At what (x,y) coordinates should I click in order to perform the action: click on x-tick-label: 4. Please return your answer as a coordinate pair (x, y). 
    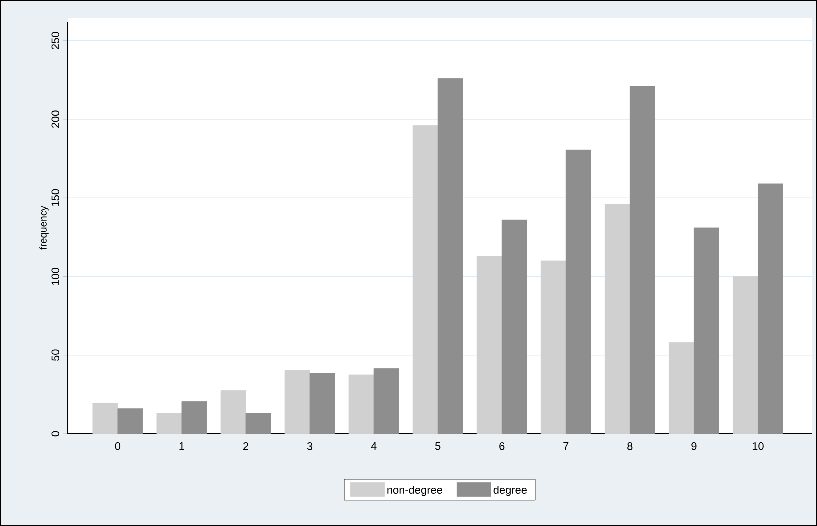
    Looking at the image, I should click on (374, 446).